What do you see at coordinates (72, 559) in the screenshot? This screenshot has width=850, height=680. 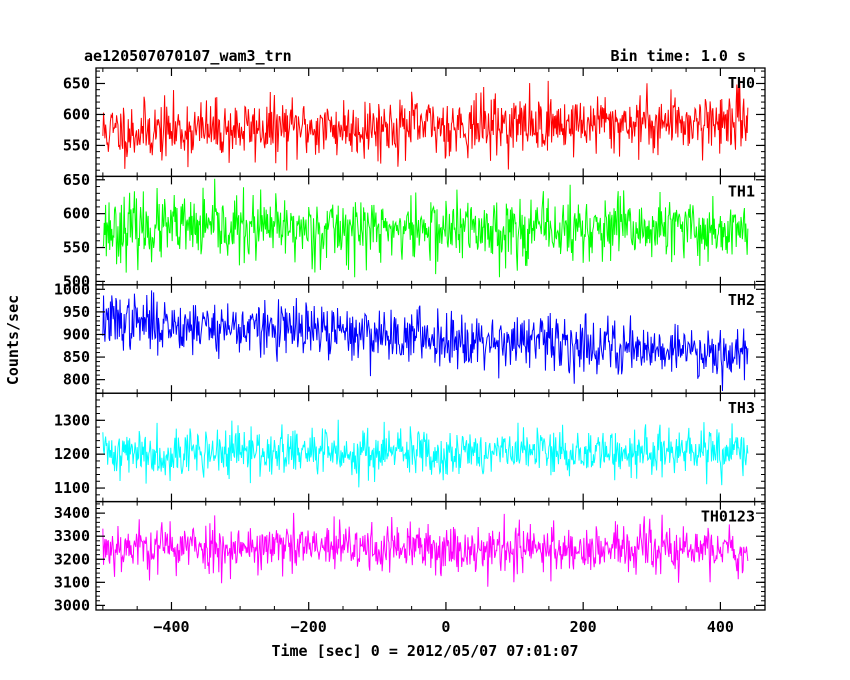 I see `y-tick-label-th0123-3200: 3200` at bounding box center [72, 559].